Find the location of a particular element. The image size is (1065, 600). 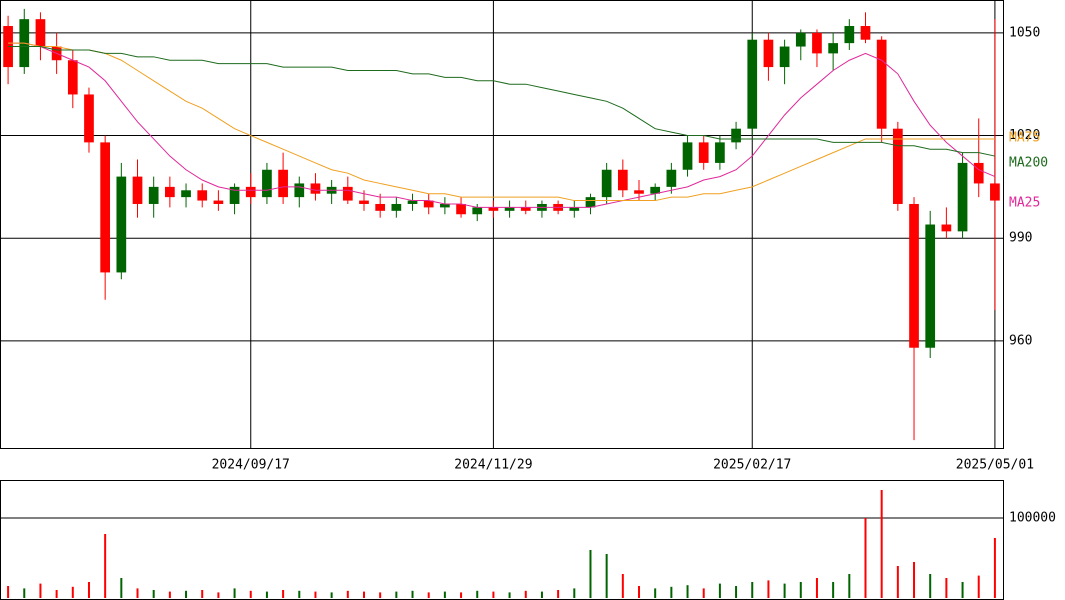

x-tick-label: 2024/11/29 is located at coordinates (493, 465).